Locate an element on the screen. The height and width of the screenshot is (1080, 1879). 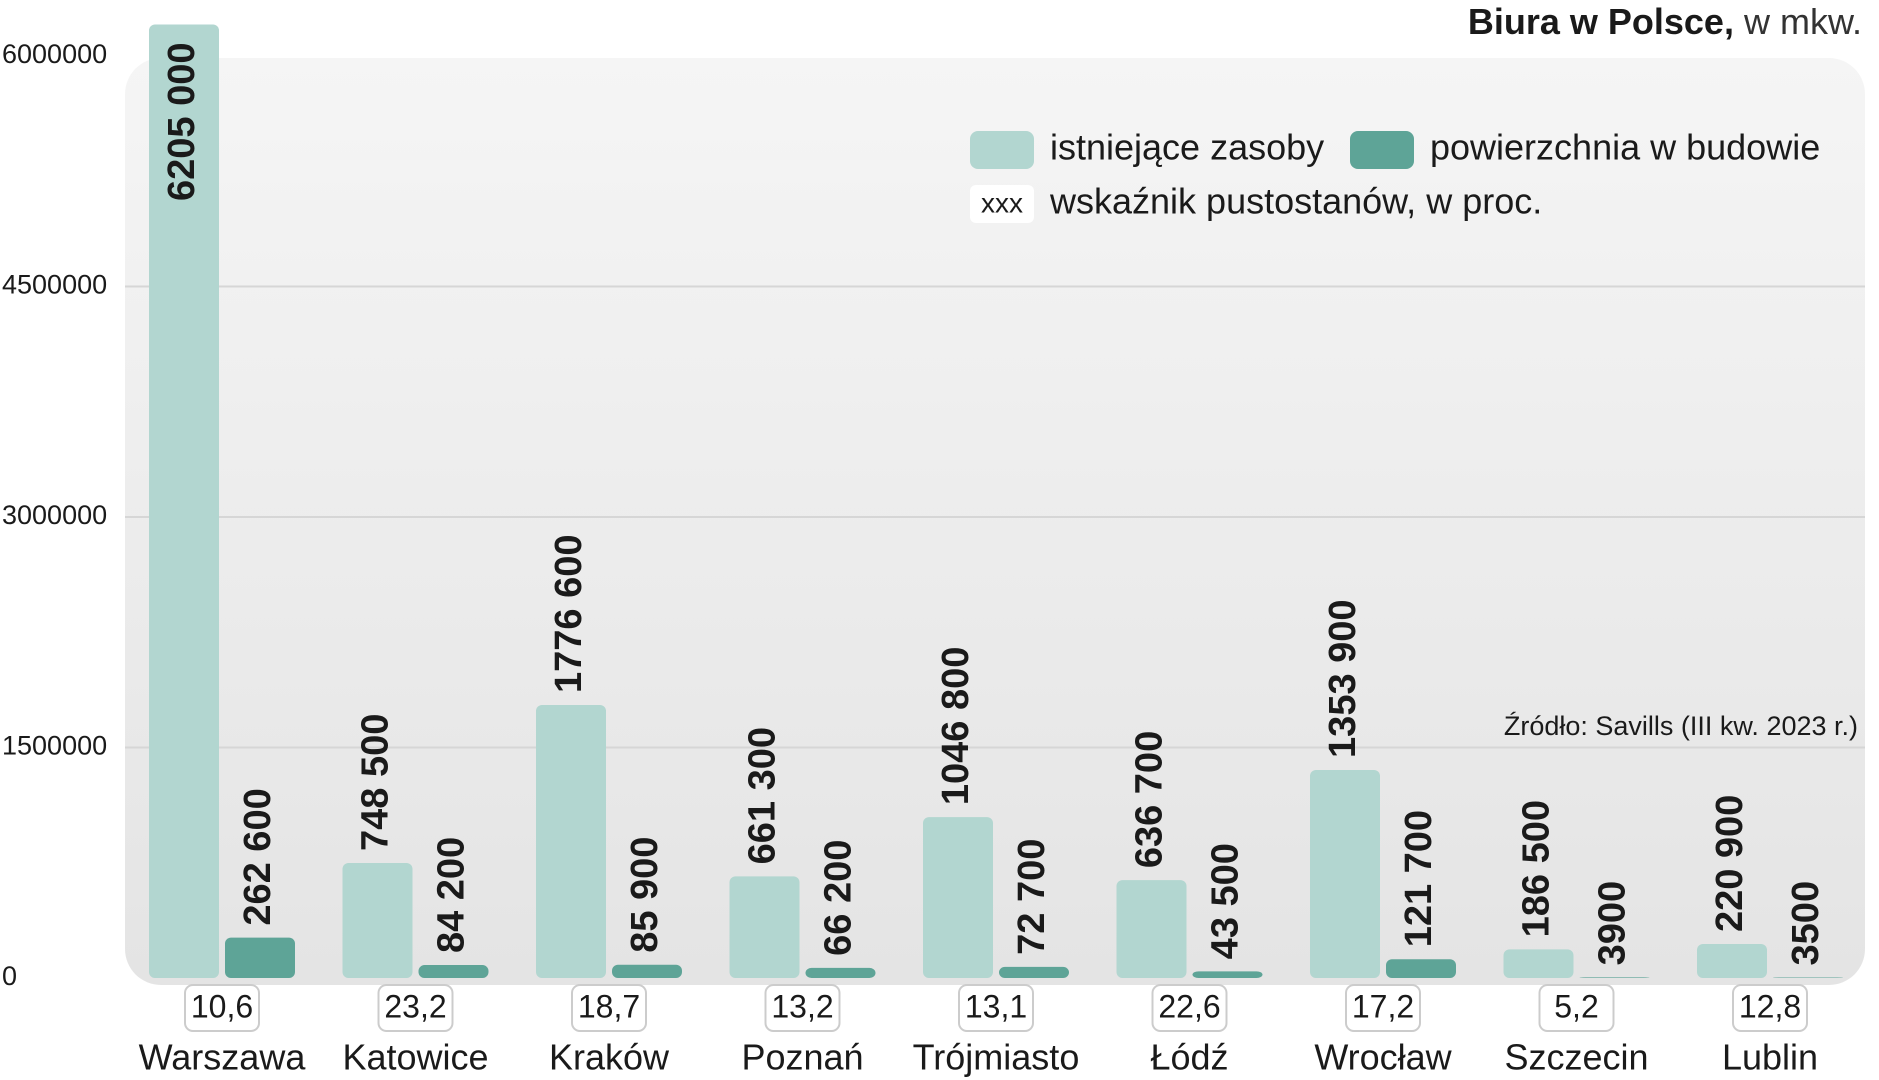
value-label: 186 500 is located at coordinates (1537, 868).